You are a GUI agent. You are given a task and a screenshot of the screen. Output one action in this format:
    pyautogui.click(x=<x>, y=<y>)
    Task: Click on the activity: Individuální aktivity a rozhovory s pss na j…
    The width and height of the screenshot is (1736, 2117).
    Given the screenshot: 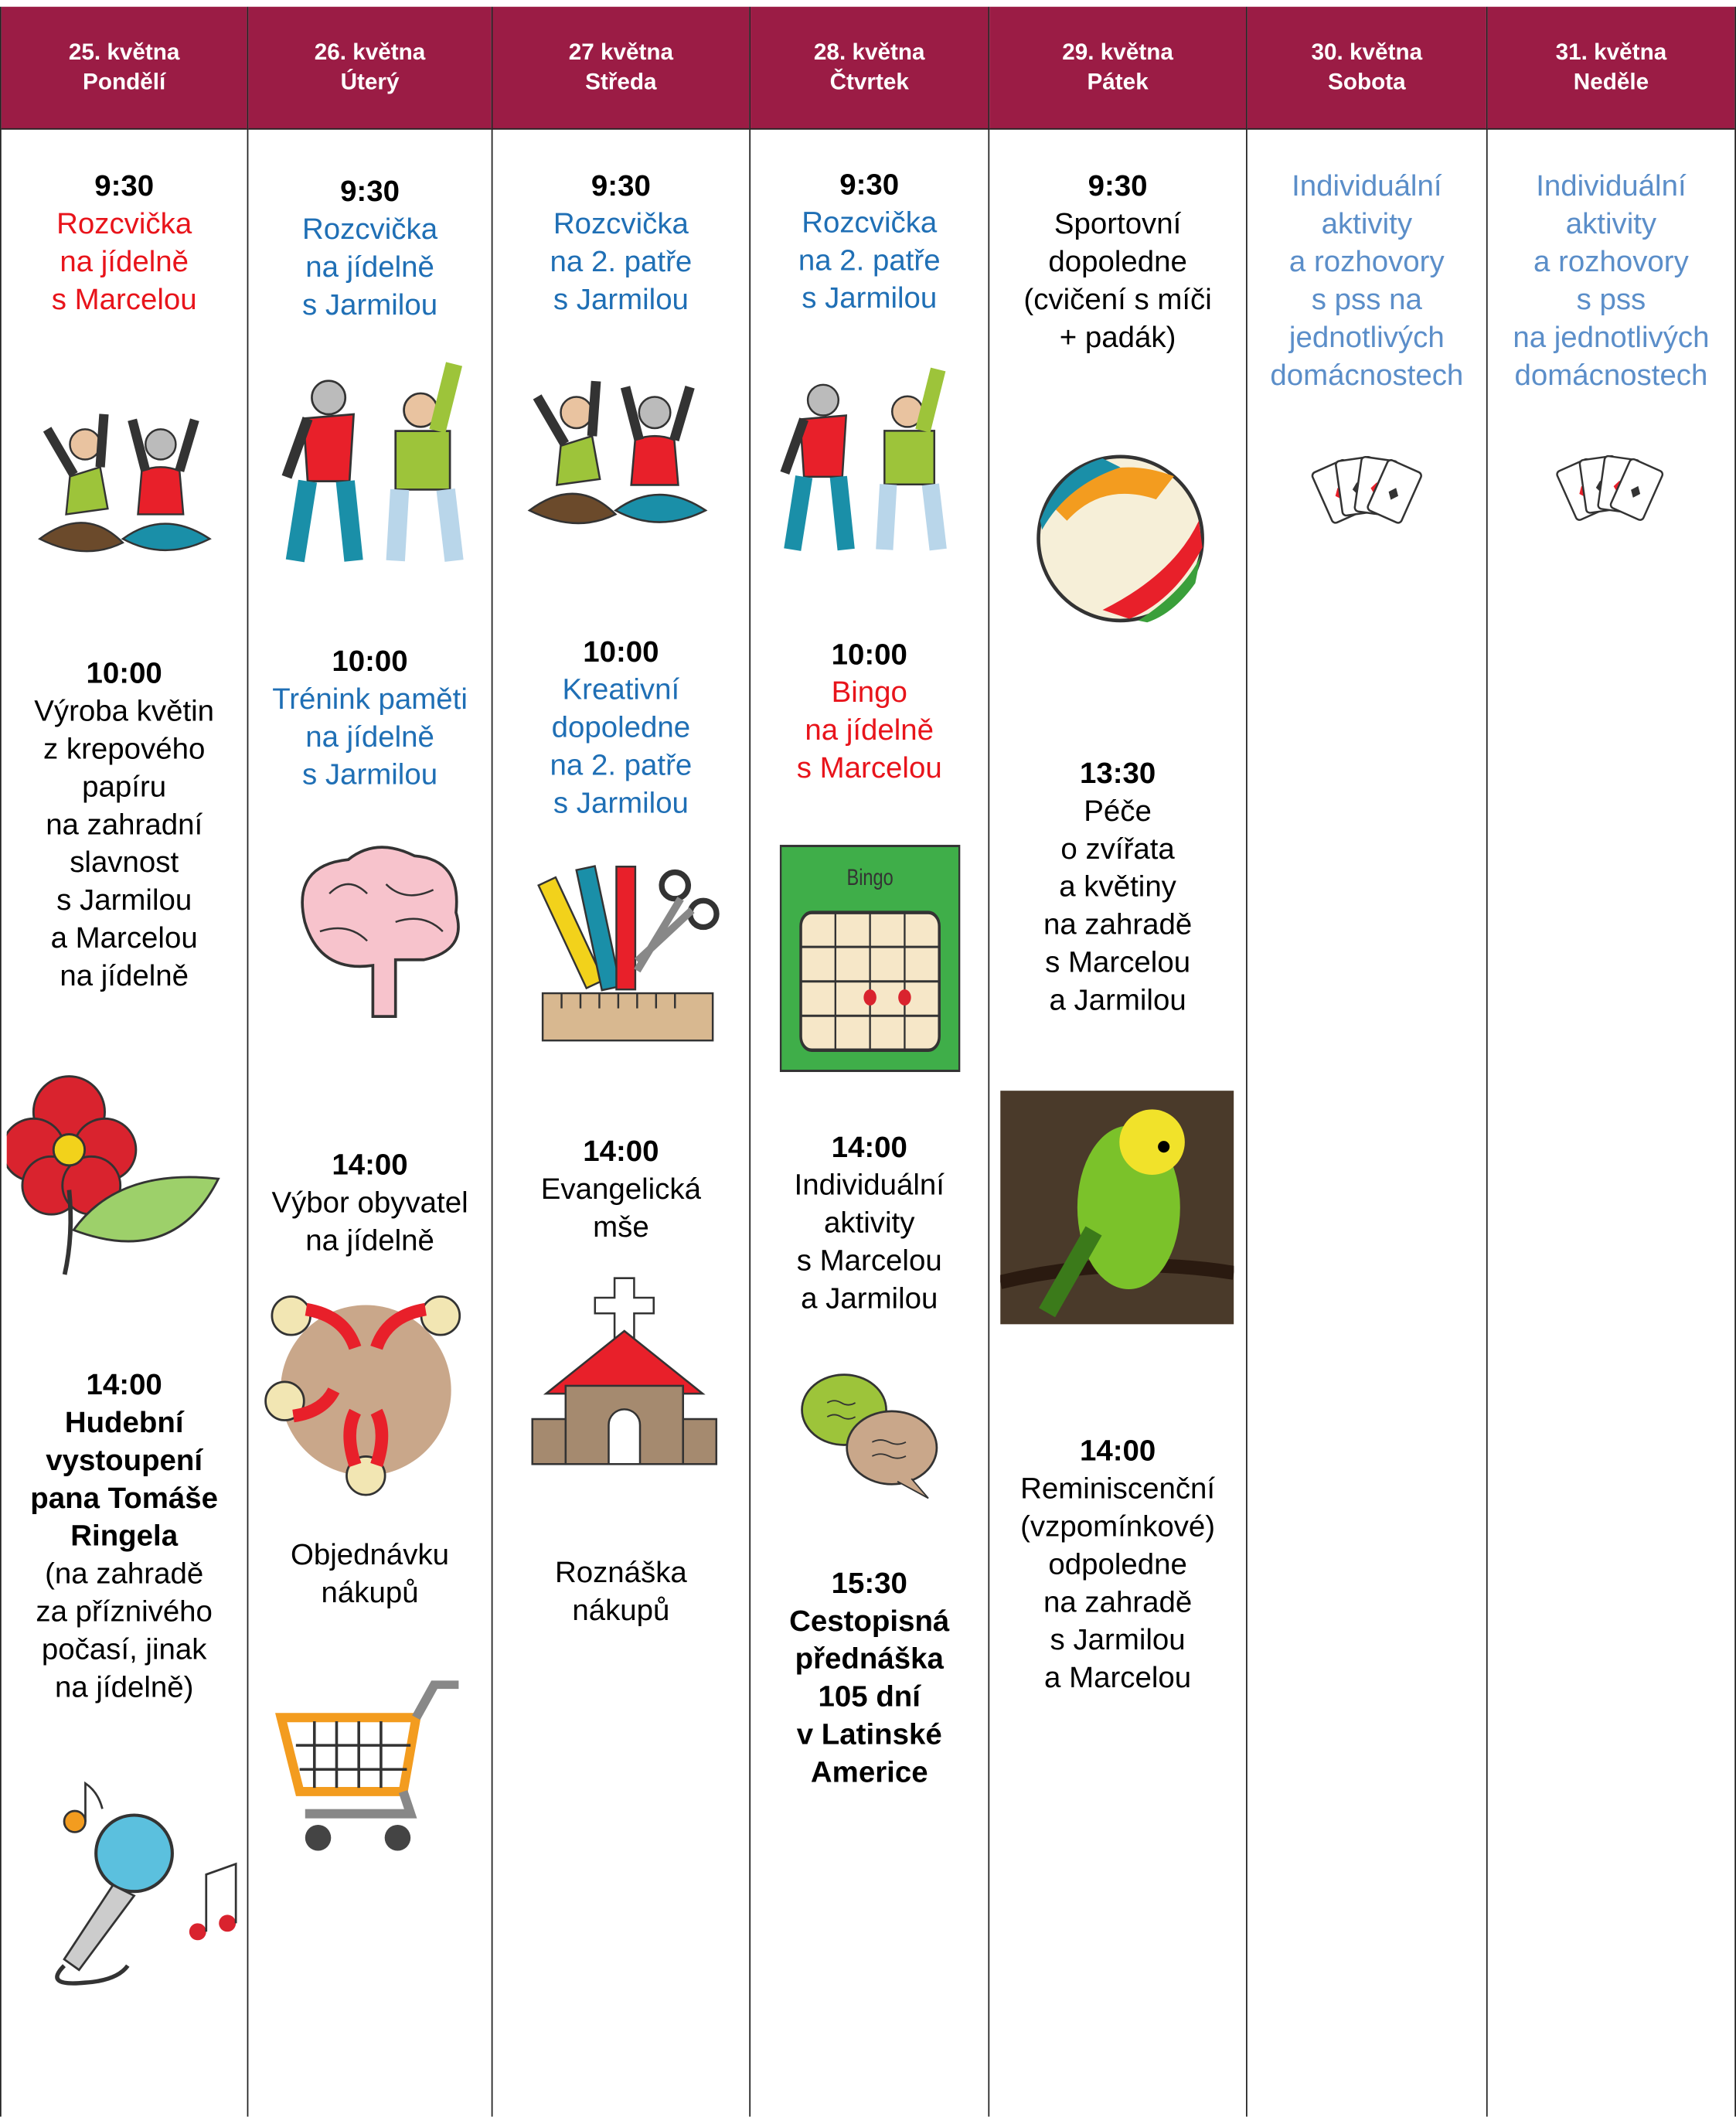 What is the action you would take?
    pyautogui.click(x=1367, y=281)
    